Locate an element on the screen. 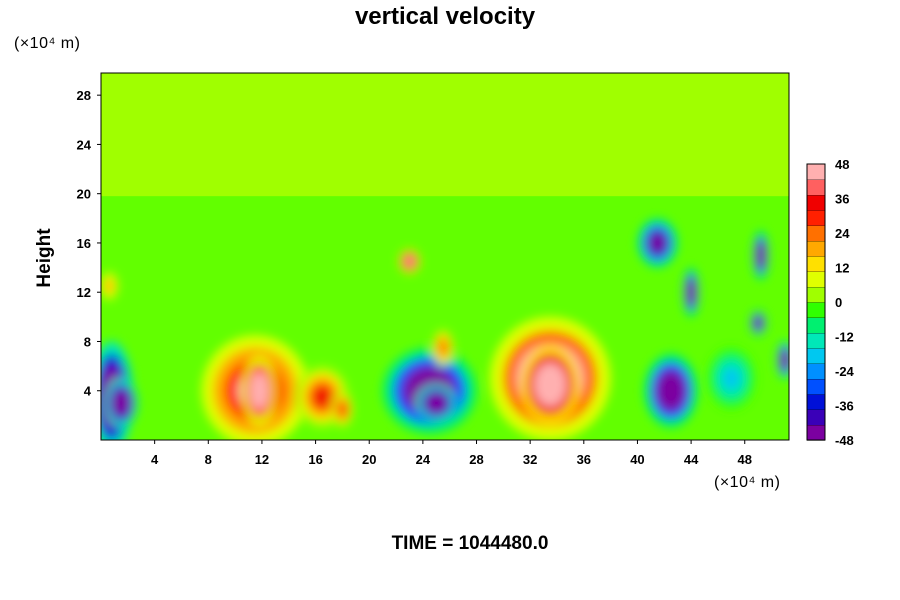 The height and width of the screenshot is (600, 900). colorbar: 48 36 24 12 0 -12 -24 -36 -48 is located at coordinates (830, 302).